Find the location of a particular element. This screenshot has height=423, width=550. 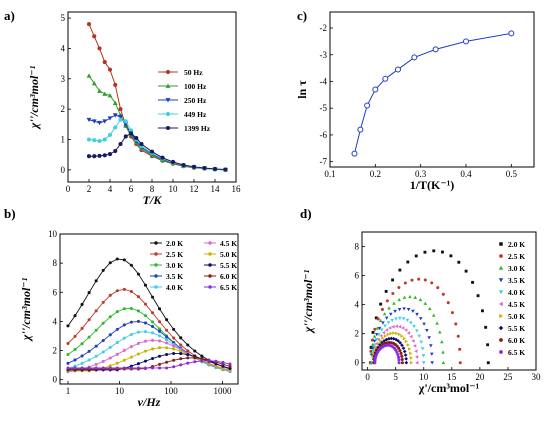

y-tick-label: -6 is located at coordinates (324, 135).